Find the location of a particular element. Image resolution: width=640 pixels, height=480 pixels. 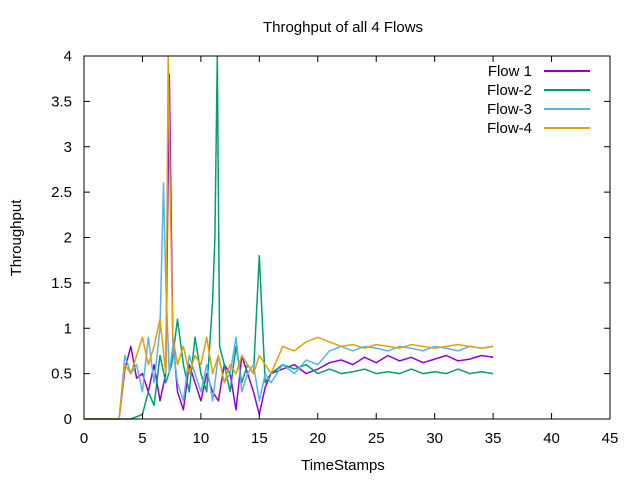

legend-label: Flow-3 is located at coordinates (509, 109).